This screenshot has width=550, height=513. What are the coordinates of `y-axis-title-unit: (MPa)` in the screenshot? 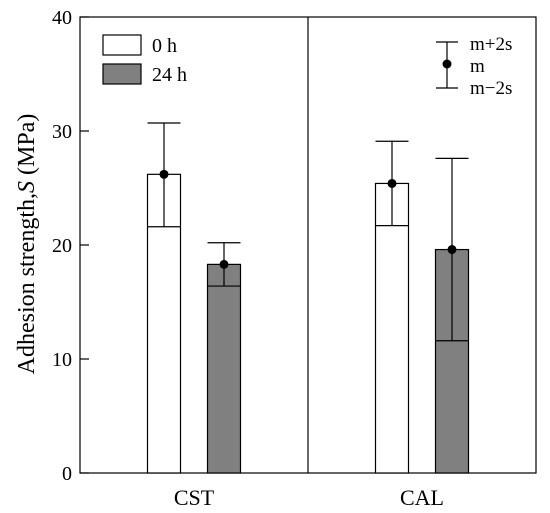 It's located at (27, 147).